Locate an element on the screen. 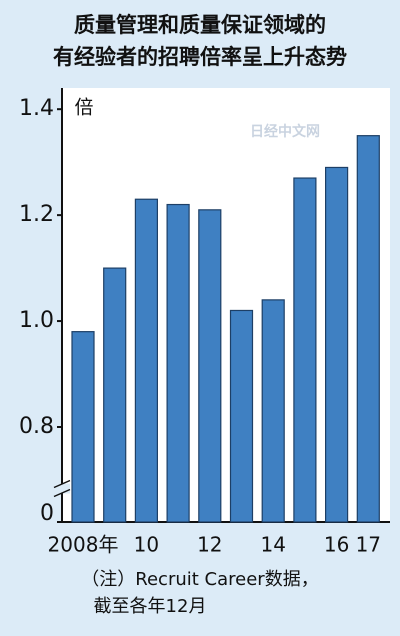  x-tick-label: 17 is located at coordinates (368, 545).